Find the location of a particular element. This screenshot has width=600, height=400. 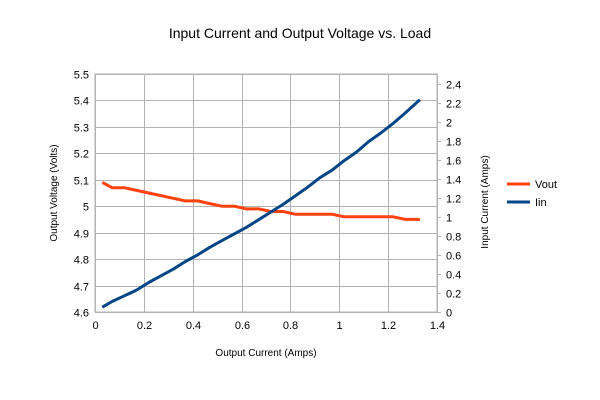

y-axis-label: Output Voltage (Volts) is located at coordinates (54, 192).